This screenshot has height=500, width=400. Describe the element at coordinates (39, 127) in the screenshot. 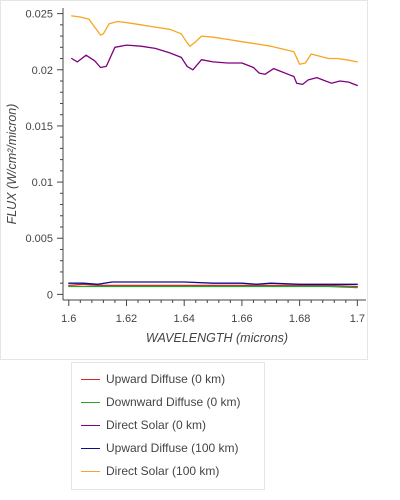

I see `y-tick-label: 0.015` at that location.